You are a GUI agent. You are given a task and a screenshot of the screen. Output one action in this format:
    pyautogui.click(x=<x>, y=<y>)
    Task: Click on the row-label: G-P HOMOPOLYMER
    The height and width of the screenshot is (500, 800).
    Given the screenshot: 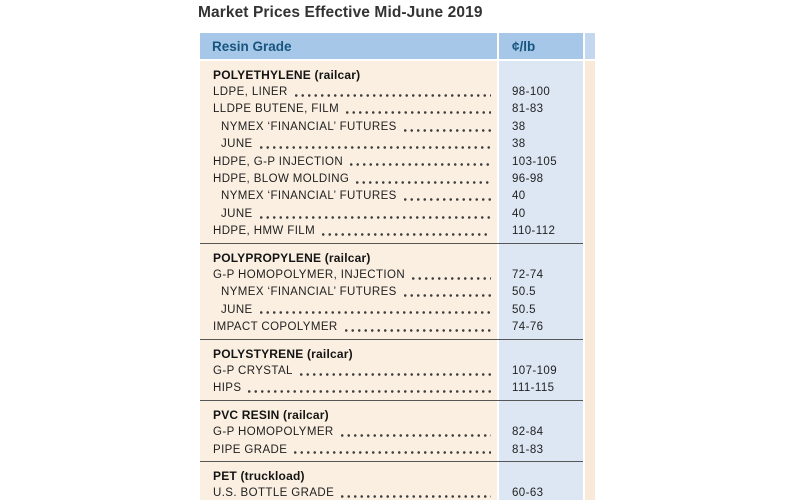 What is the action you would take?
    pyautogui.click(x=273, y=432)
    